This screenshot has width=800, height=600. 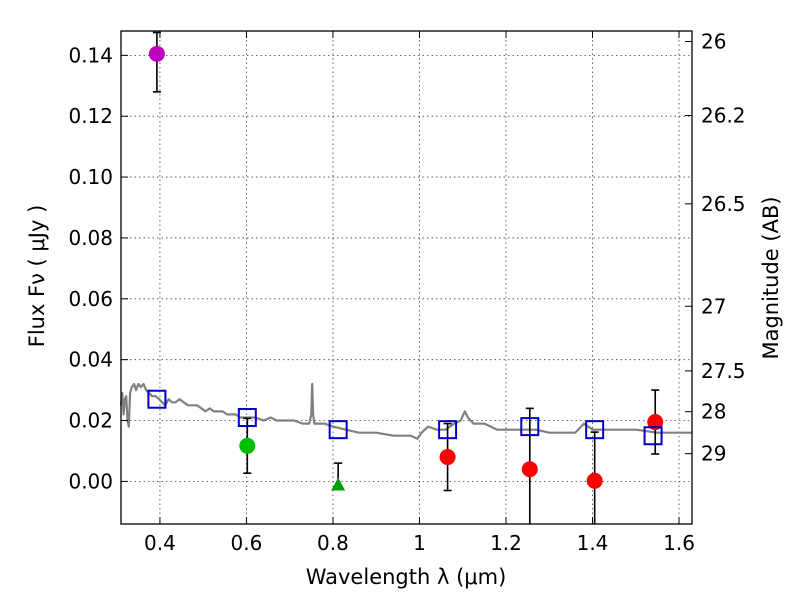 I want to click on y-tick-label: 0.08, so click(x=90, y=238).